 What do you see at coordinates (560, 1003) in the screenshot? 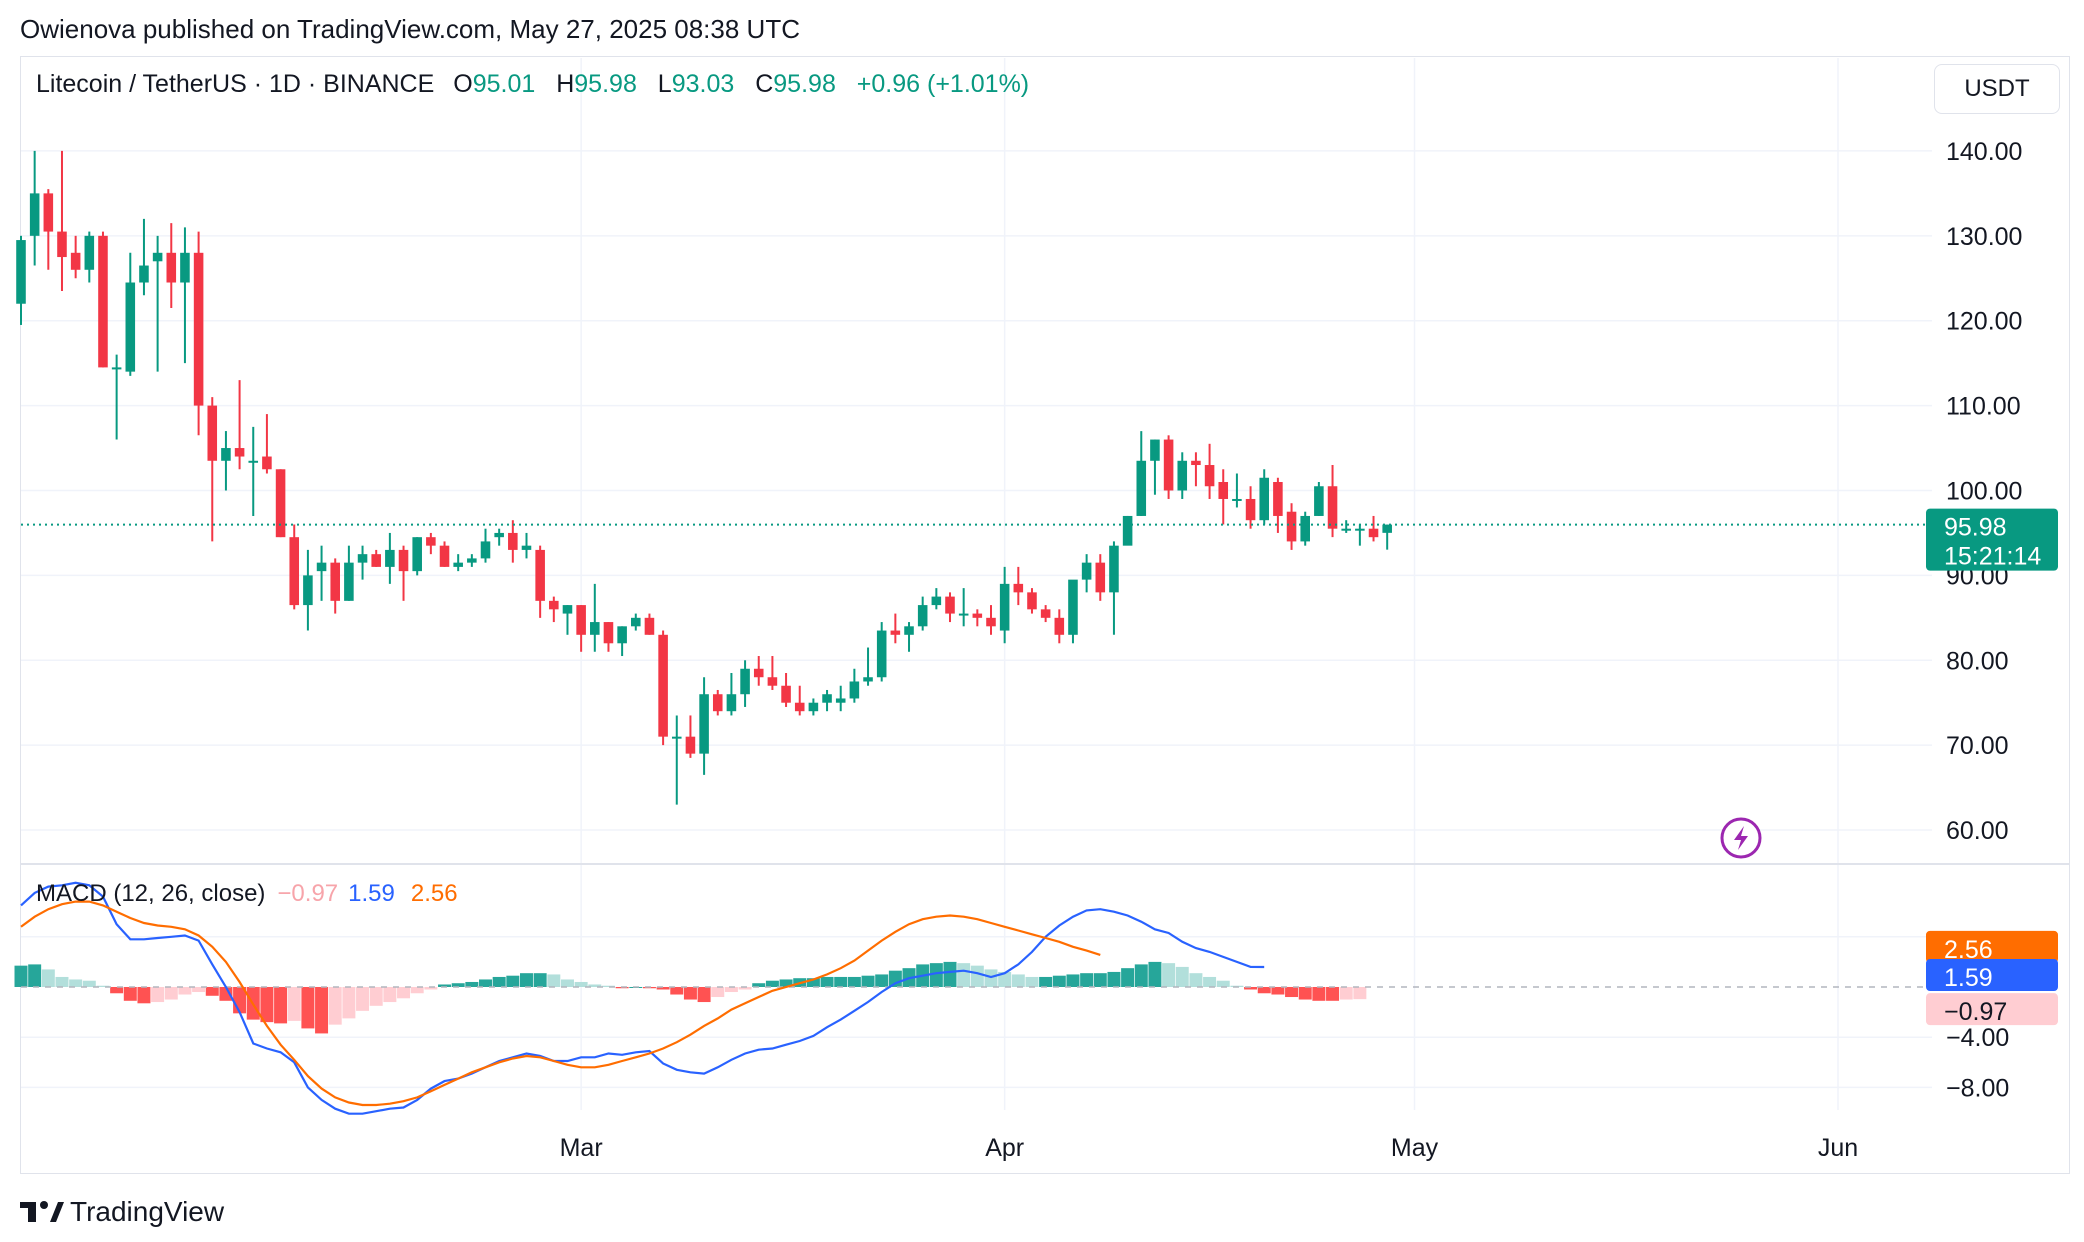
I see `macd-signal-line` at bounding box center [560, 1003].